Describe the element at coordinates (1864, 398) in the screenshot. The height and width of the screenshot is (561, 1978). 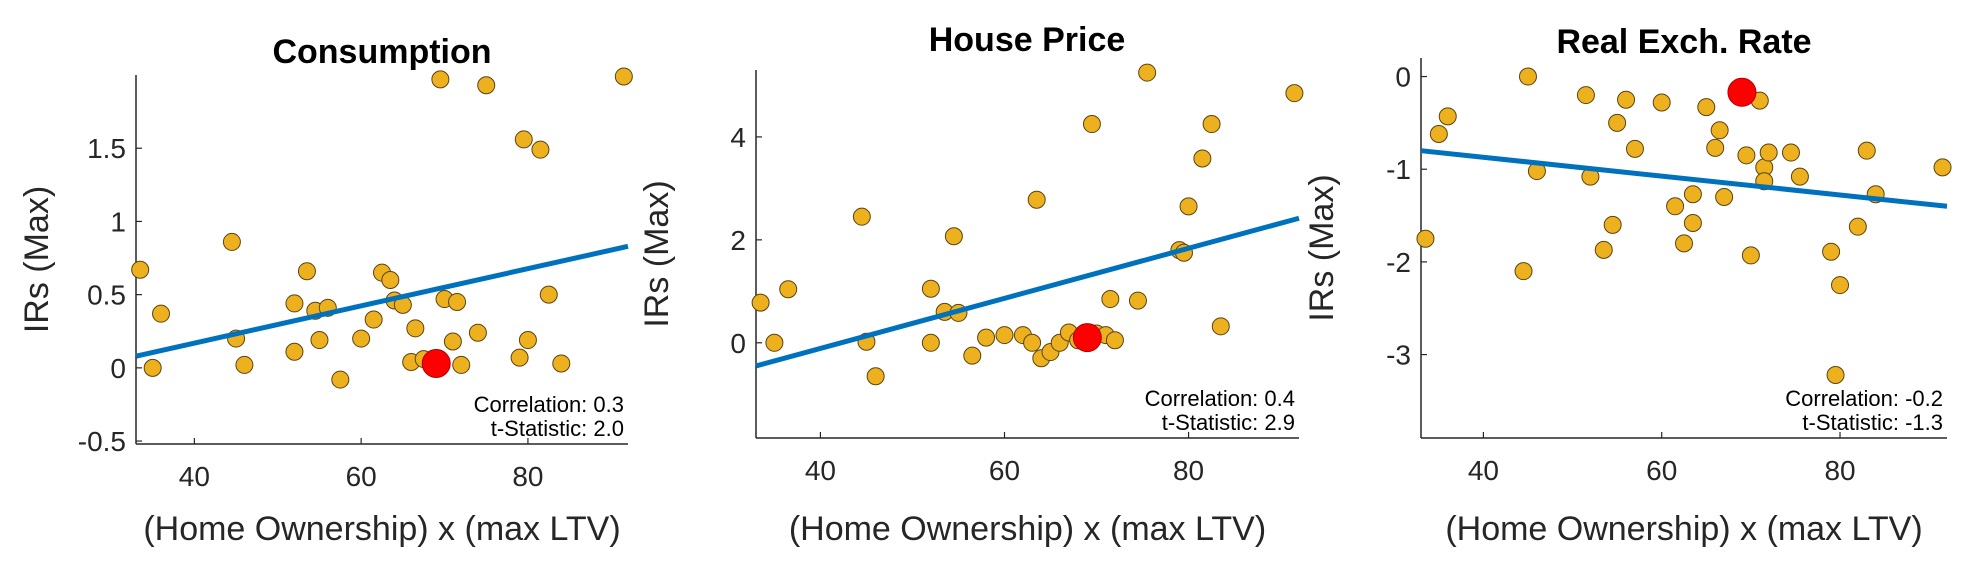
I see `correlation-text: Correlation: -0.2` at that location.